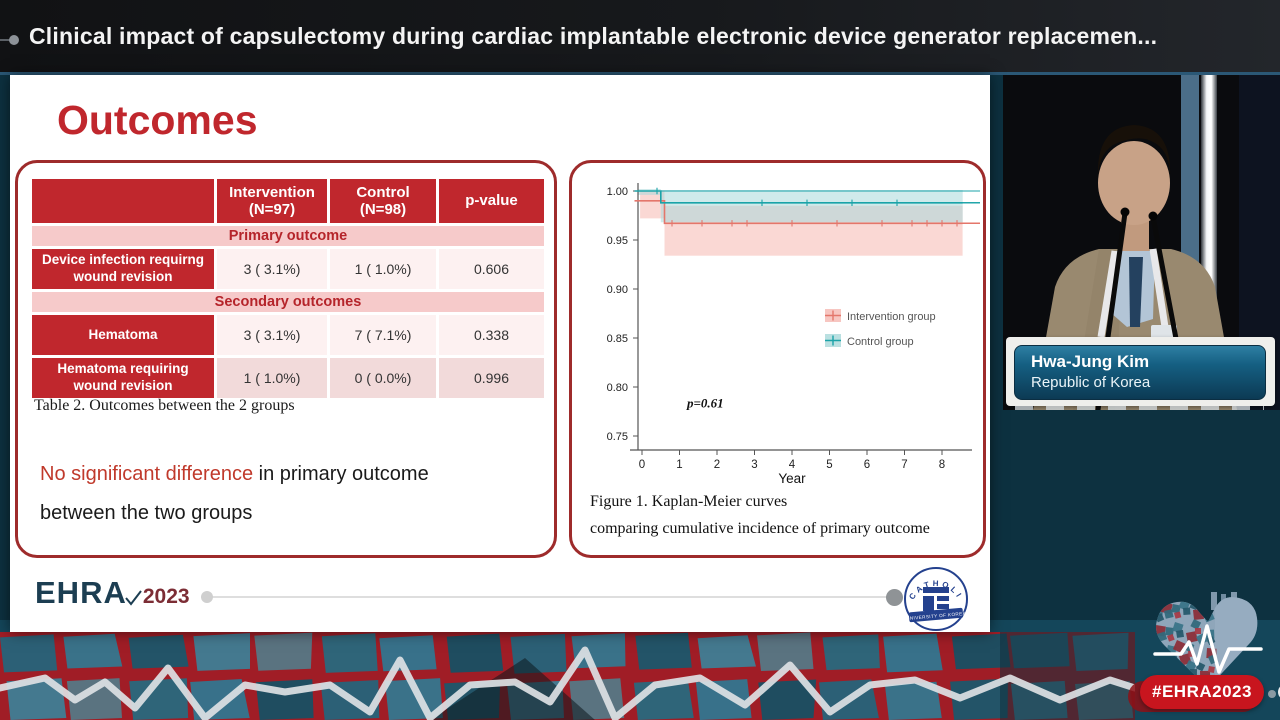 The width and height of the screenshot is (1280, 720). Describe the element at coordinates (880, 342) in the screenshot. I see `svg-text: Control group` at that location.